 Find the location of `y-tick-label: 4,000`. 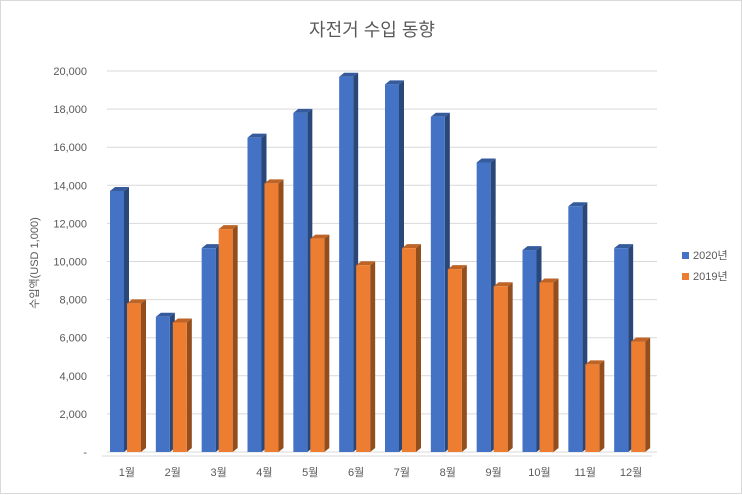

y-tick-label: 4,000 is located at coordinates (73, 377).